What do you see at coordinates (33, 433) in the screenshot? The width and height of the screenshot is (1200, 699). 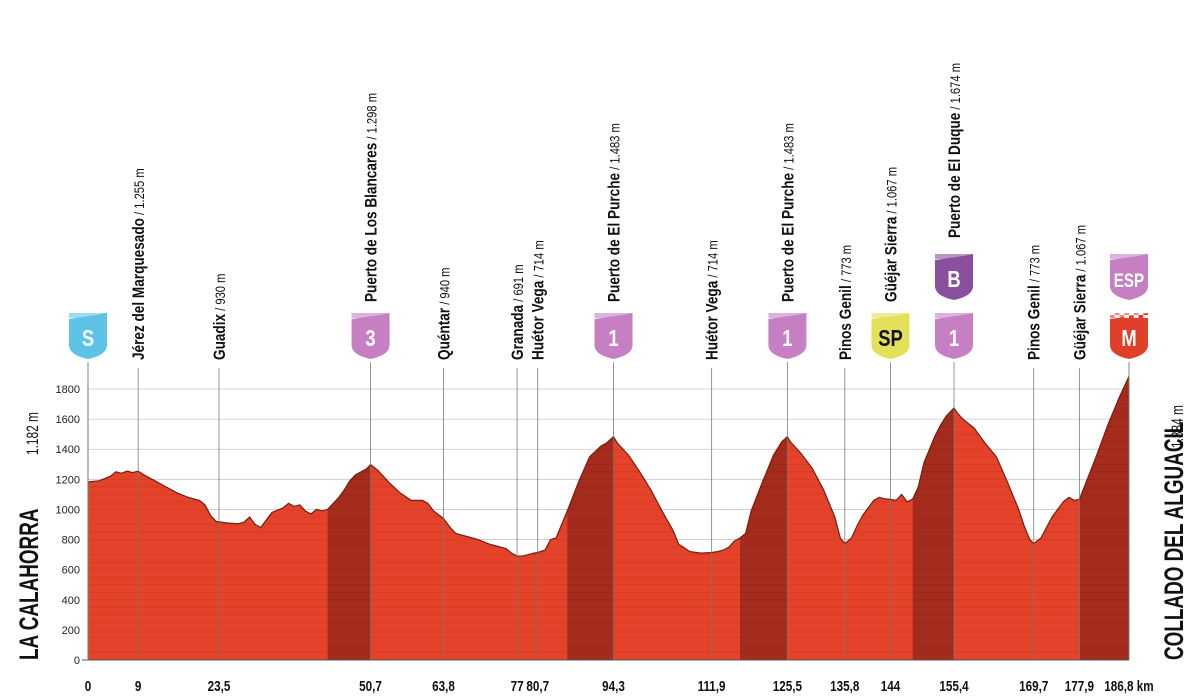 I see `start-elevation-label: 1.182 m` at bounding box center [33, 433].